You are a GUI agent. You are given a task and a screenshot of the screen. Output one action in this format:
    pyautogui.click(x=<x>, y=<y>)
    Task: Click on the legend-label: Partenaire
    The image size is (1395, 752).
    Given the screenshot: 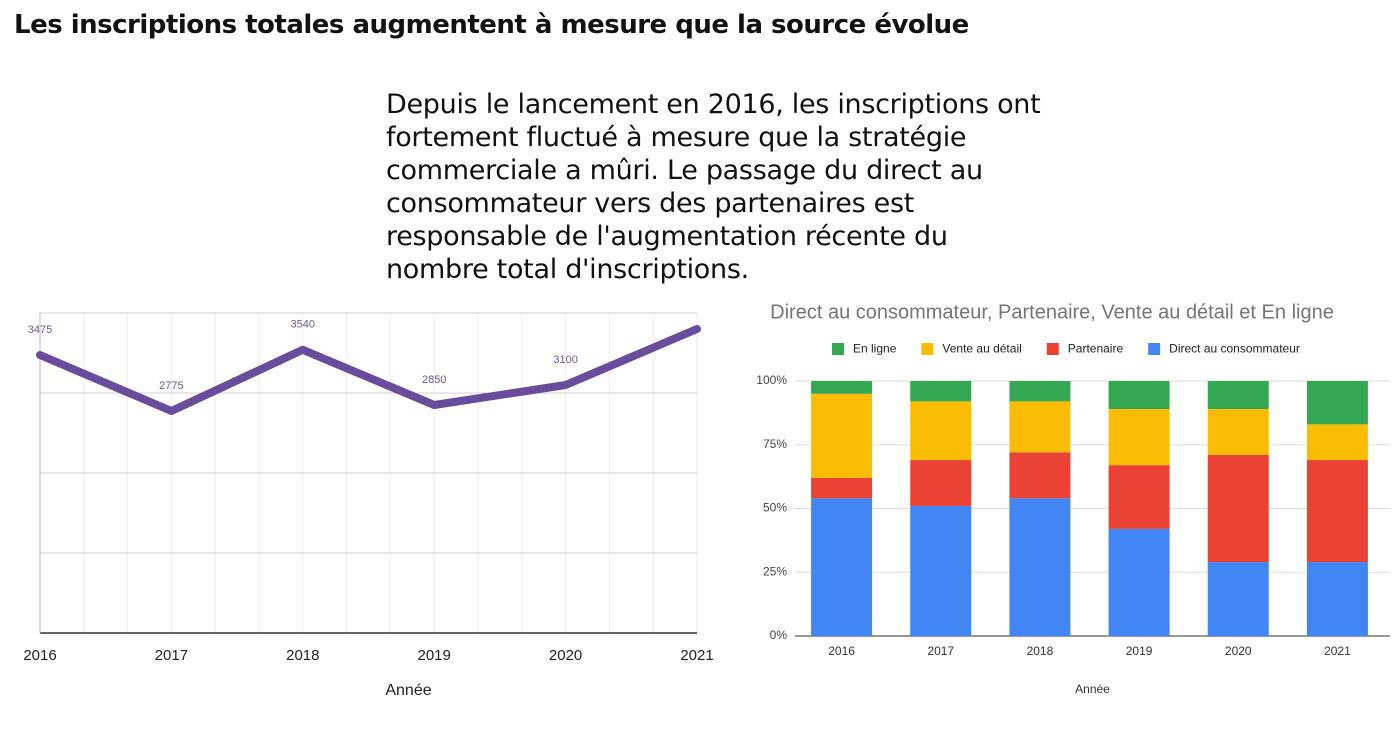 What is the action you would take?
    pyautogui.click(x=1096, y=349)
    